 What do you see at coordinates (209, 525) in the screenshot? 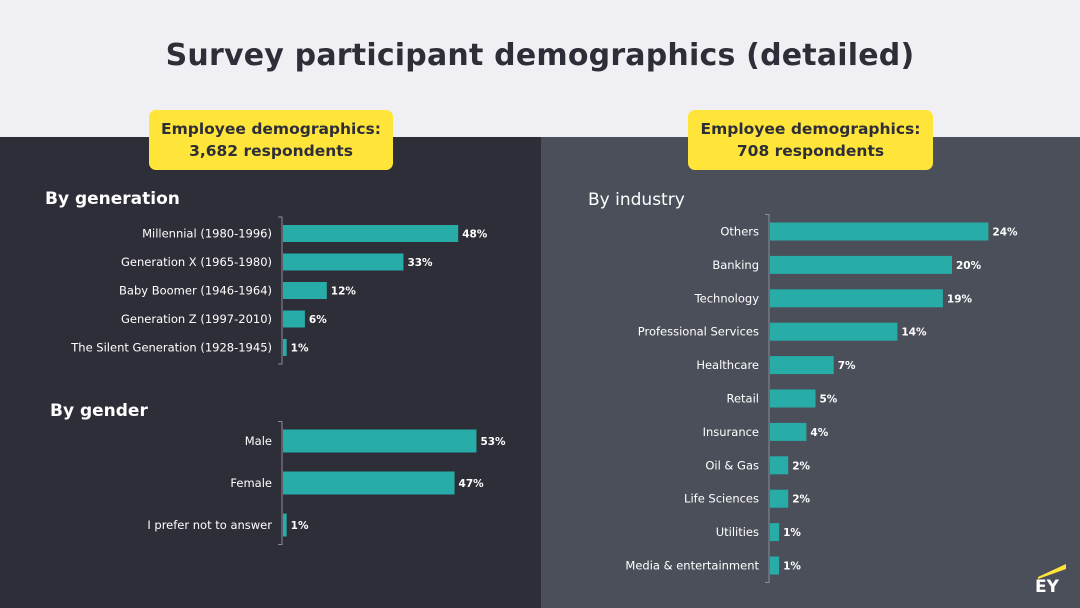
I see `category-label-i-prefer-not-to-answer: I prefer not to answer` at bounding box center [209, 525].